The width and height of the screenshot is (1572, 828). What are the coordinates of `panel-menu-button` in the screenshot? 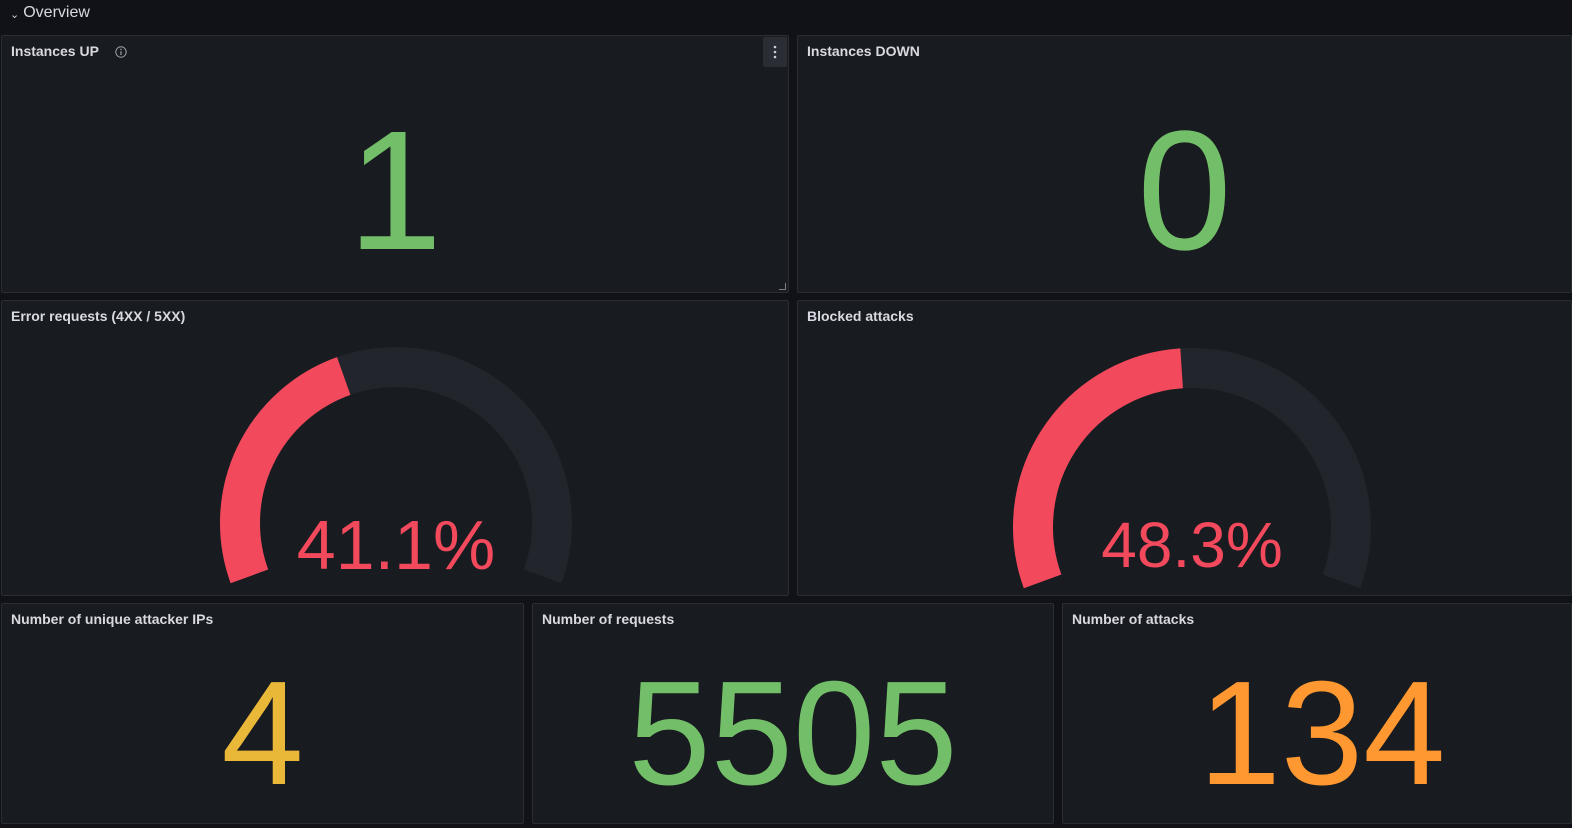 It's located at (775, 52).